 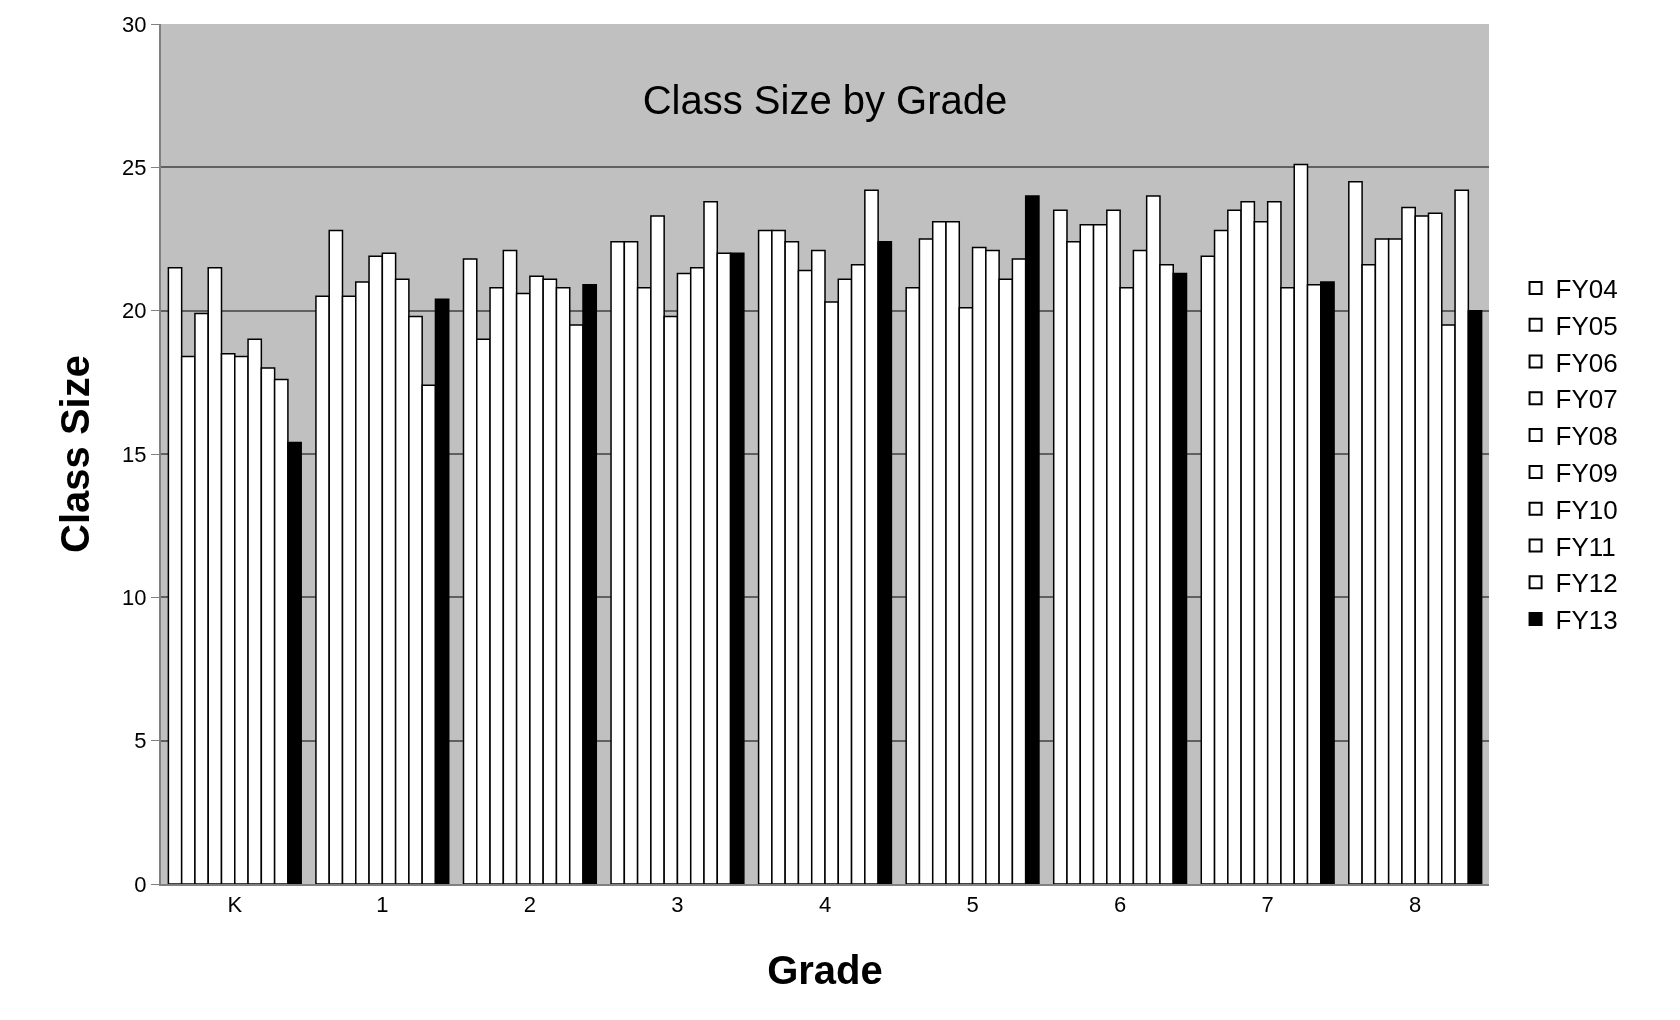 I want to click on legend-label: FY05, so click(x=1586, y=325).